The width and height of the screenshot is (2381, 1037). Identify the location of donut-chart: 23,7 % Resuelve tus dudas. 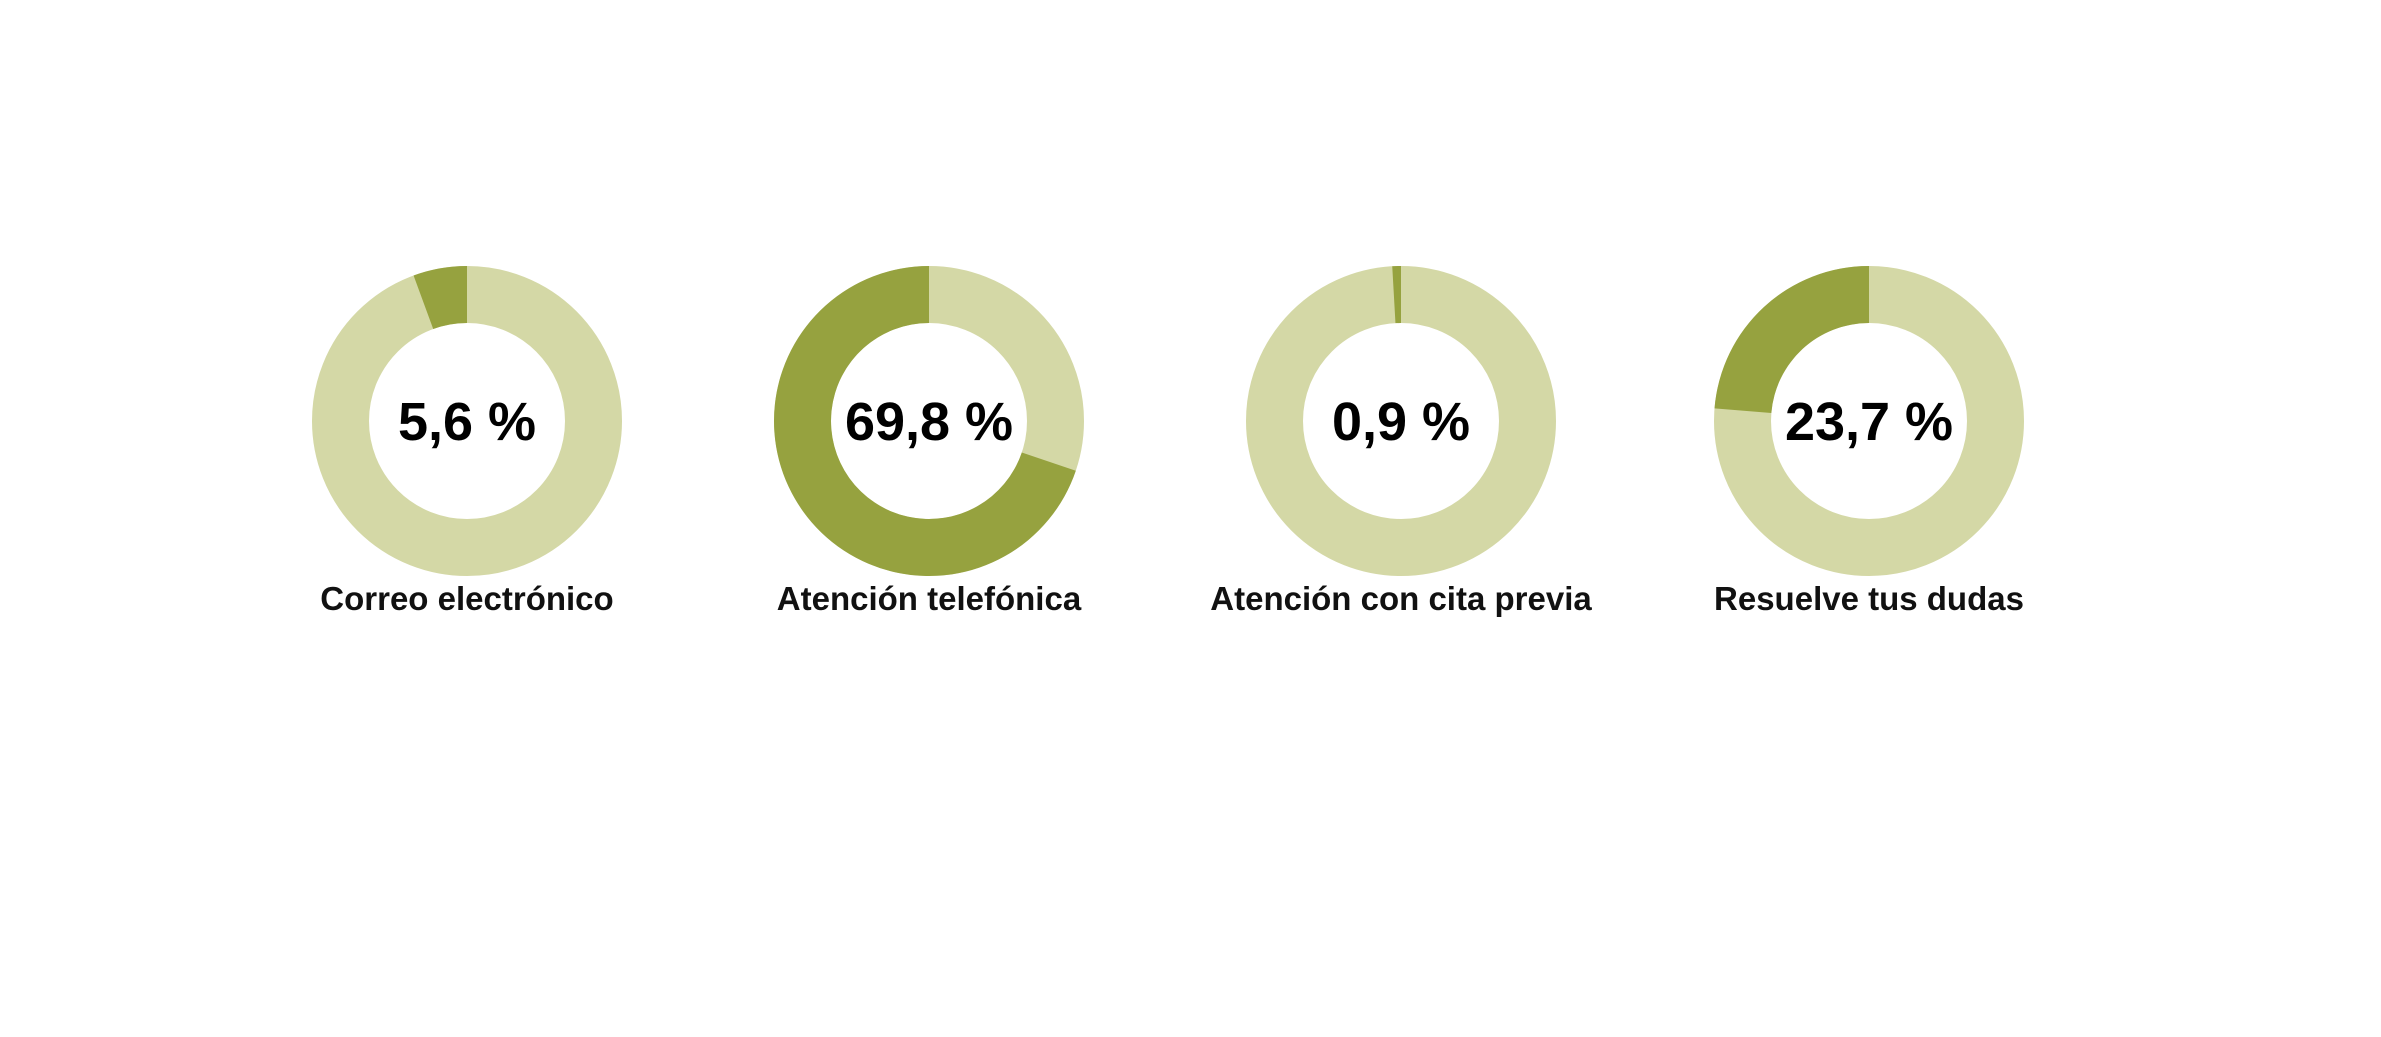
(1869, 441).